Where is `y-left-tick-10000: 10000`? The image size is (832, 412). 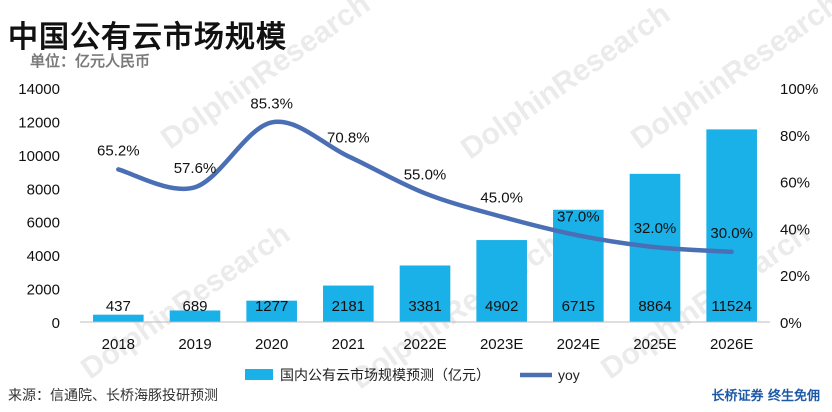 y-left-tick-10000: 10000 is located at coordinates (39, 156).